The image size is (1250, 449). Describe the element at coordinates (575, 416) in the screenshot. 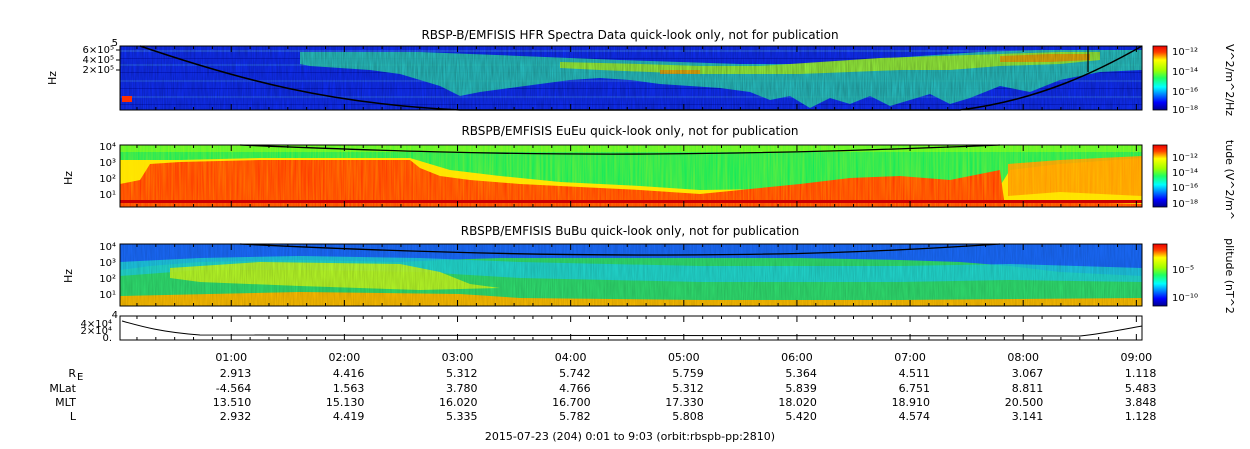

I see `ephemeris-value: 5.782` at that location.